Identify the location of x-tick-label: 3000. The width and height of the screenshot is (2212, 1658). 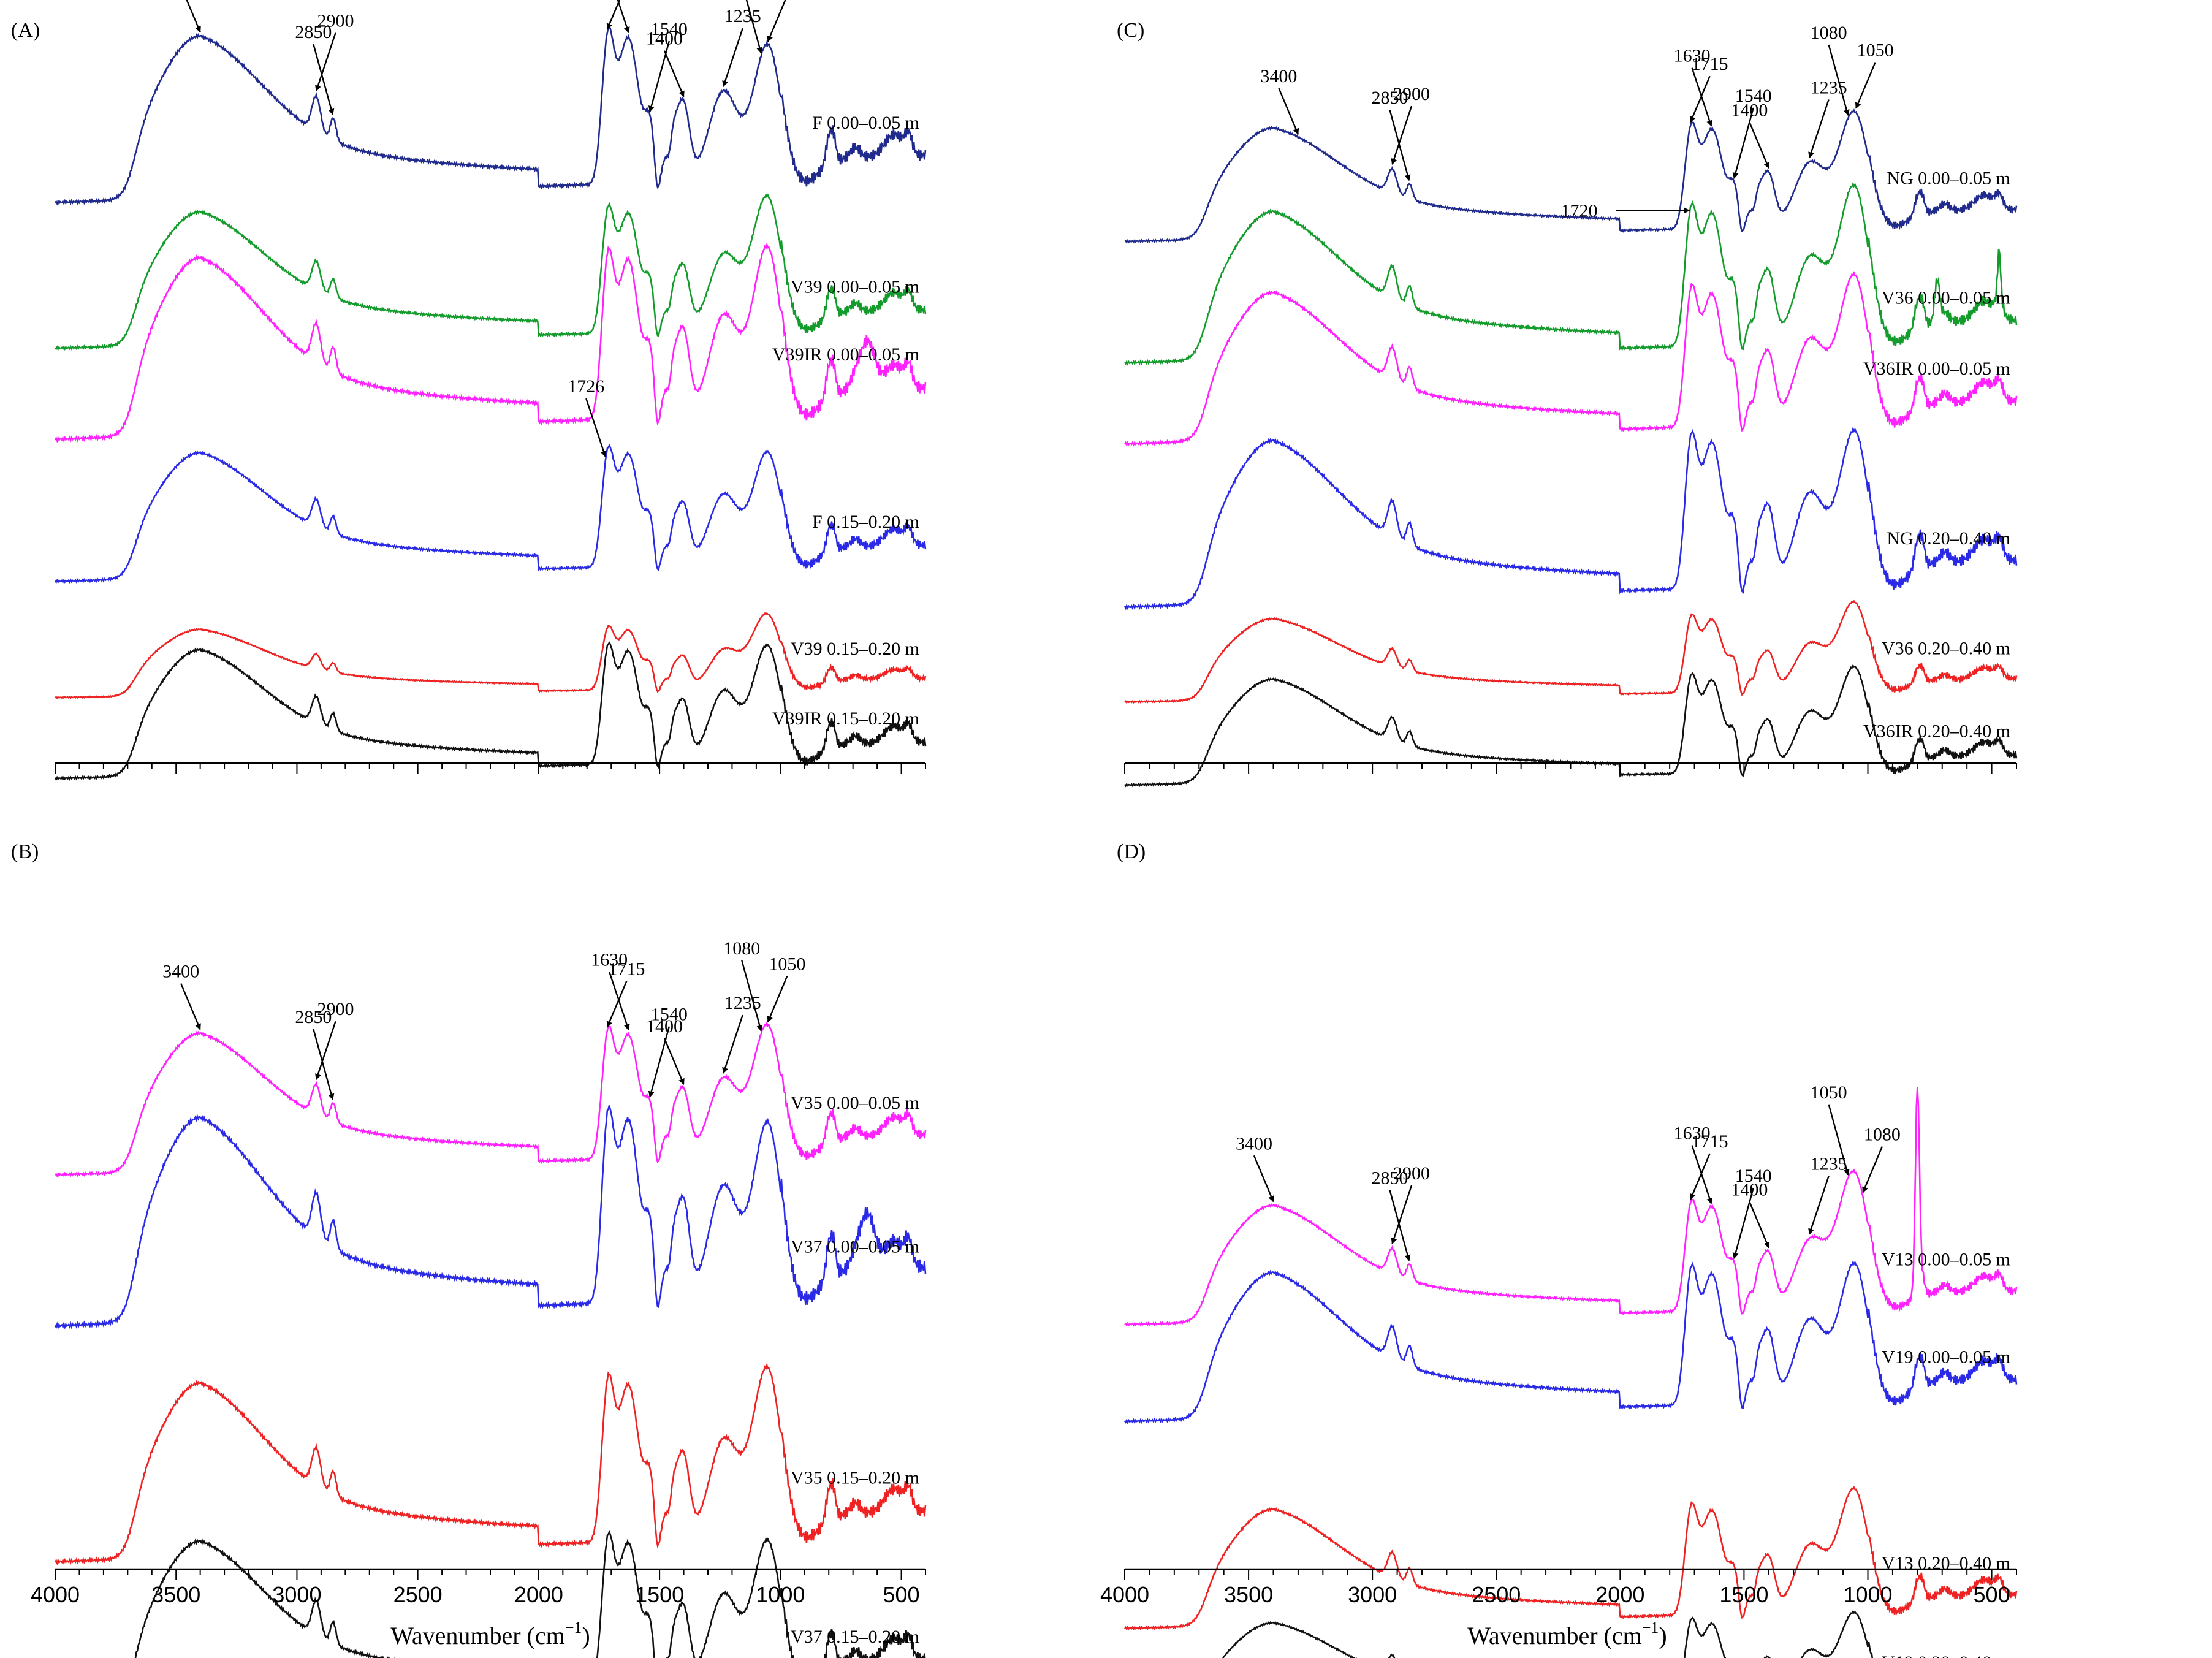
(297, 1594).